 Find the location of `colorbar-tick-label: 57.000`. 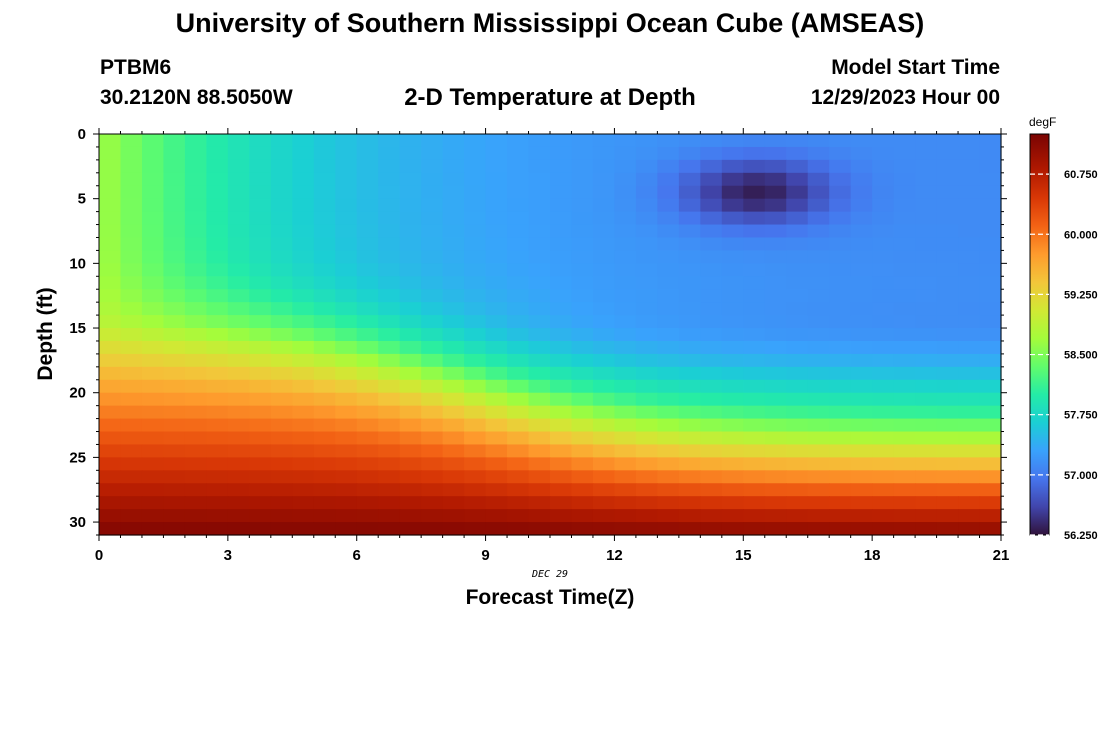

colorbar-tick-label: 57.000 is located at coordinates (1081, 476).